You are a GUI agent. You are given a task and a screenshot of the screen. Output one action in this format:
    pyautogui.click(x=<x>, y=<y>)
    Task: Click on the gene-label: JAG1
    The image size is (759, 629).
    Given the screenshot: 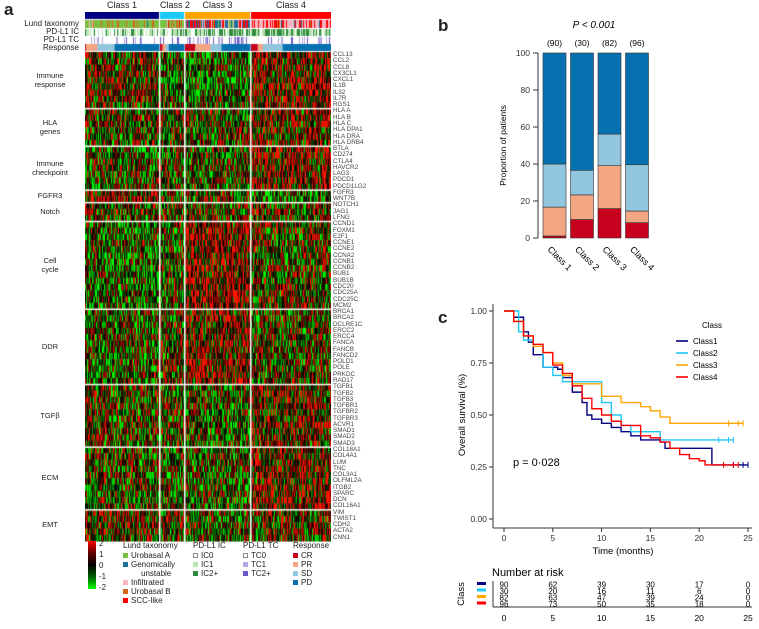 What is the action you would take?
    pyautogui.click(x=341, y=211)
    